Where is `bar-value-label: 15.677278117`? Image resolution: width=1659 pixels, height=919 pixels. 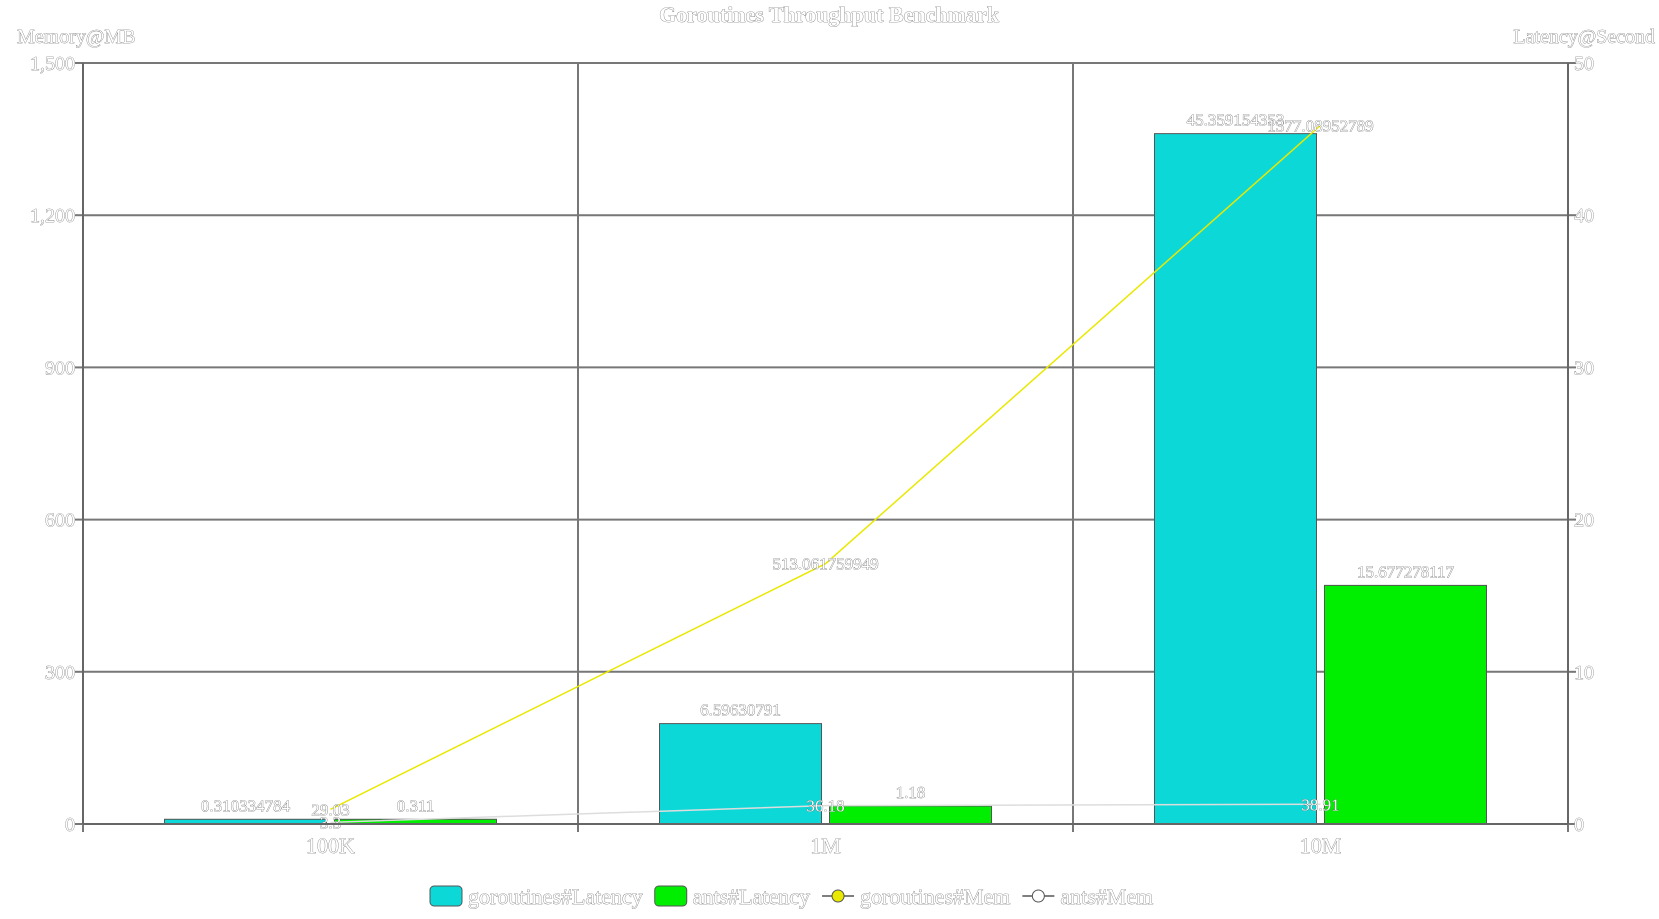
bar-value-label: 15.677278117 is located at coordinates (1406, 571).